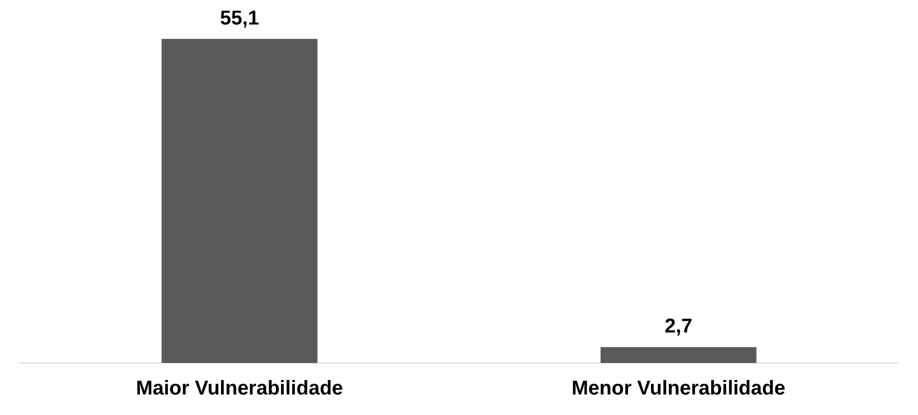 The image size is (918, 415). I want to click on data-label: 2,7, so click(678, 327).